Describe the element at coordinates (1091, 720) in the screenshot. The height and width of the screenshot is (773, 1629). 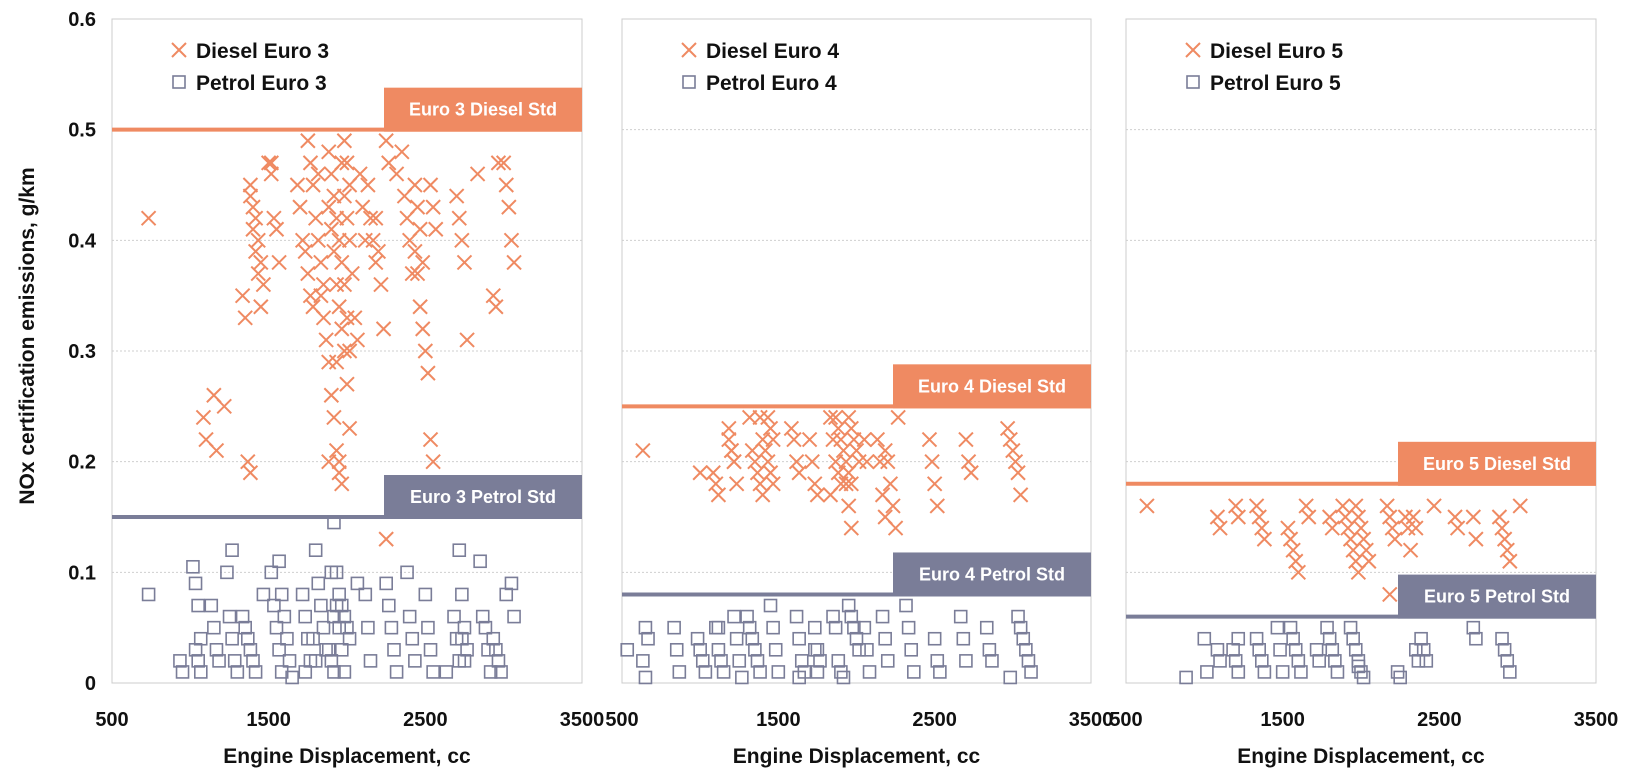
I see `x-tick-label: 3500` at that location.